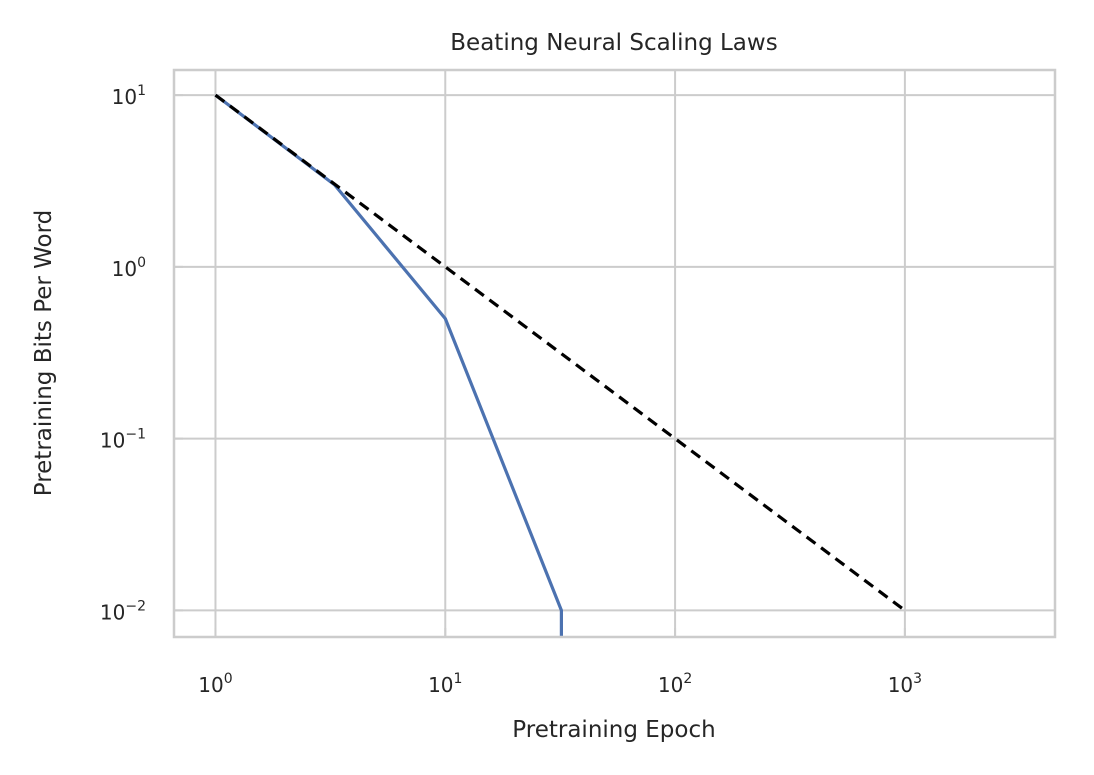 This screenshot has height=775, width=1094. I want to click on y-tick-label: 10¹, so click(129, 96).